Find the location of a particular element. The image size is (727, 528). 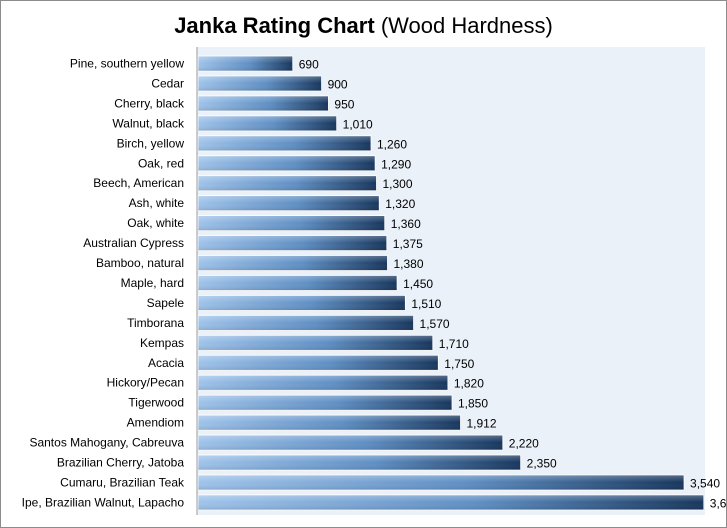

category-label: Santos Mahogany, Cabreuva is located at coordinates (106, 443).